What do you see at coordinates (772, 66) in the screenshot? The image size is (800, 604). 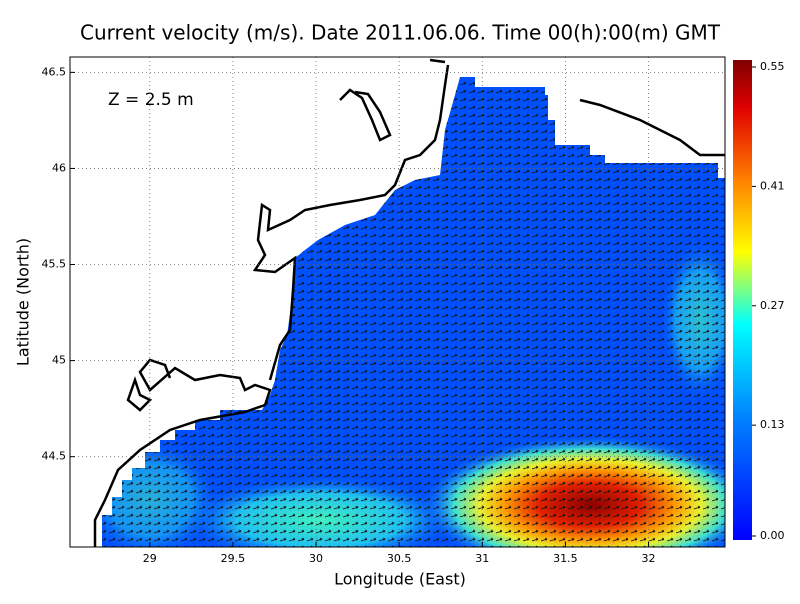 I see `colorbar-tick-label: 0.55` at bounding box center [772, 66].